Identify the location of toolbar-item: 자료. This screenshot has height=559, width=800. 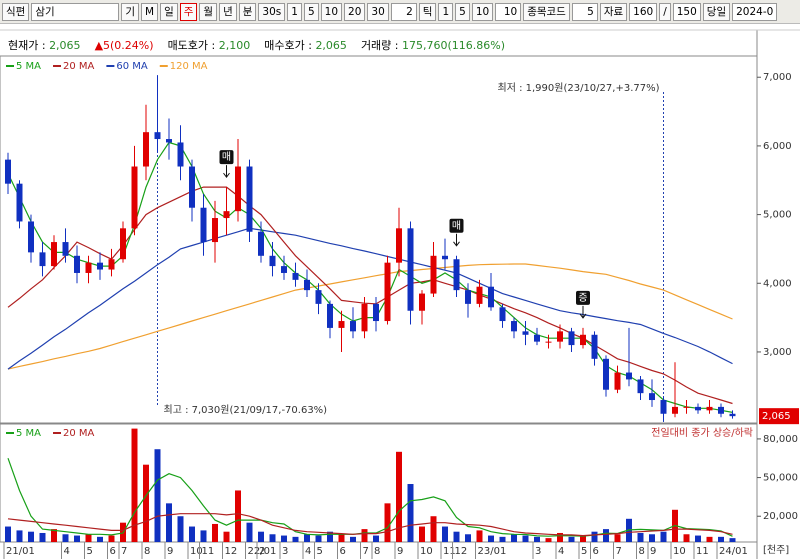
(613, 11).